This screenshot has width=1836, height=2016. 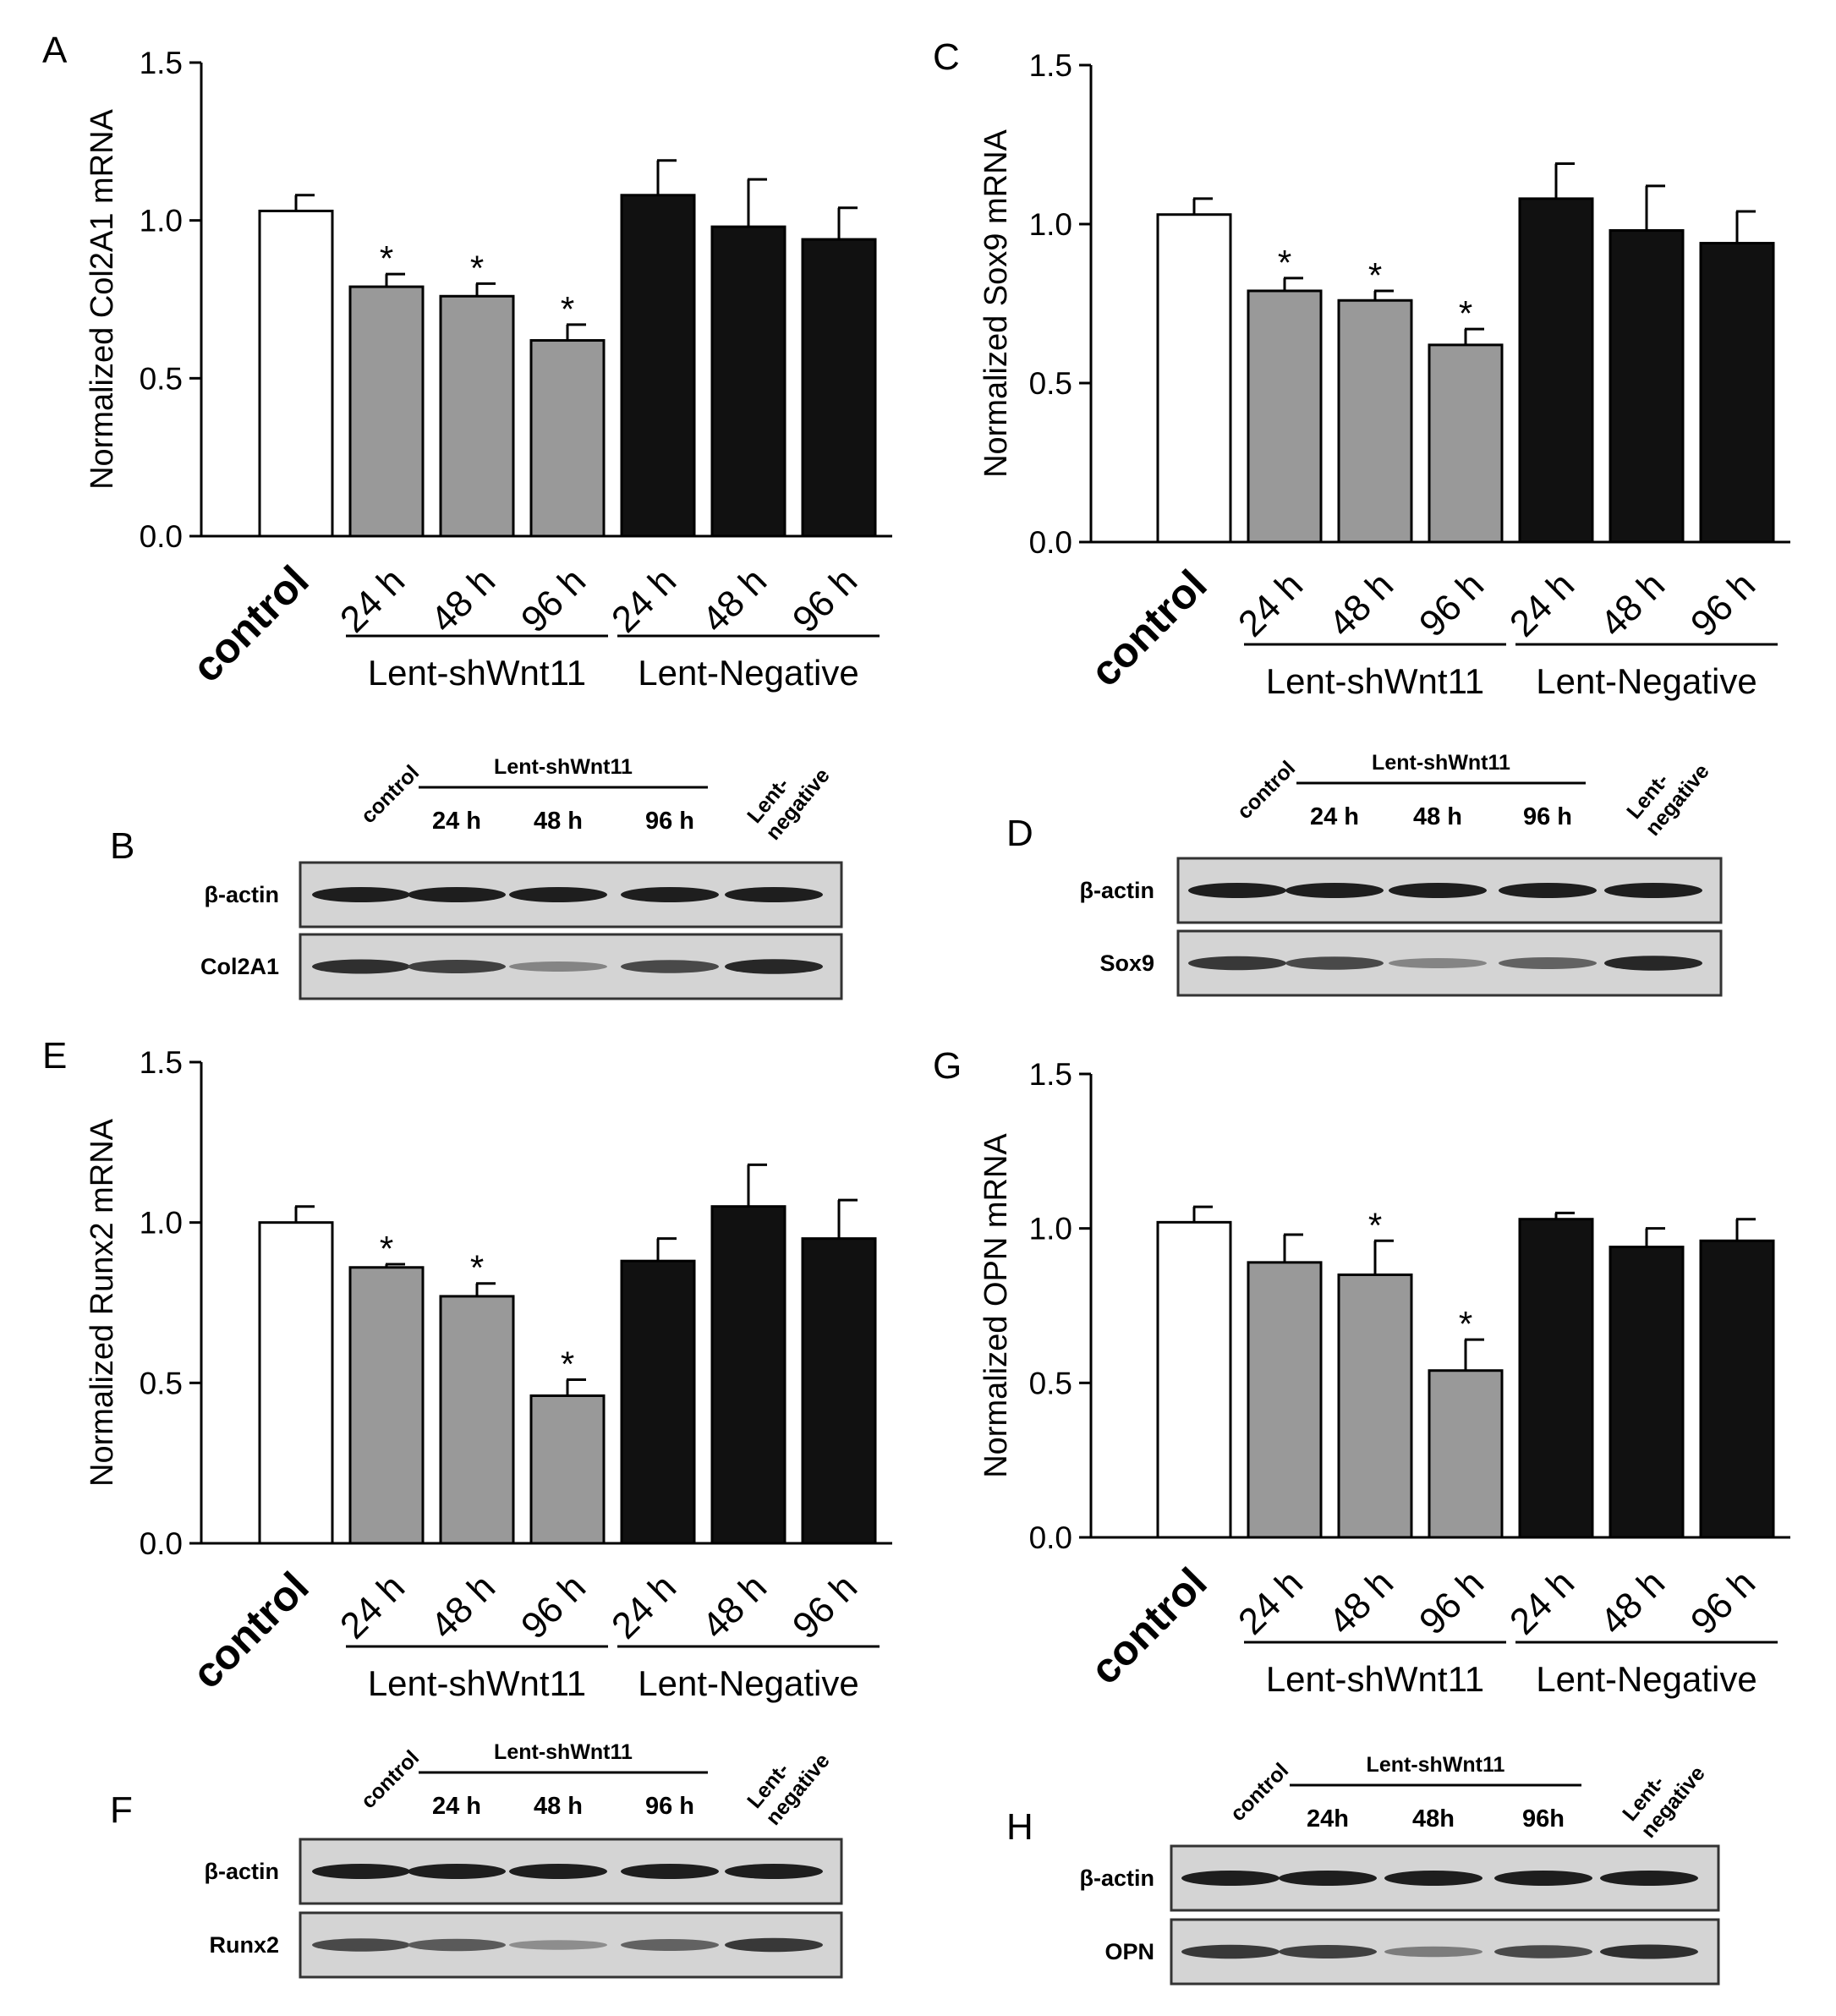 I want to click on blot-row-label: β-actin, so click(x=243, y=1871).